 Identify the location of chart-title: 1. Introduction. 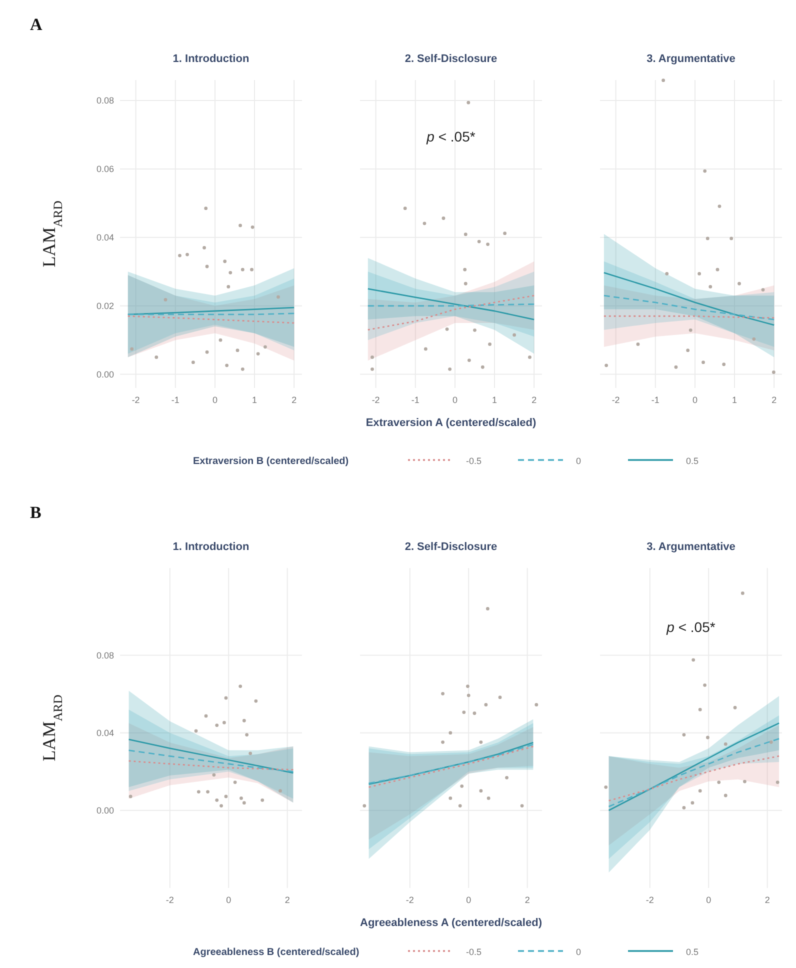
(211, 547).